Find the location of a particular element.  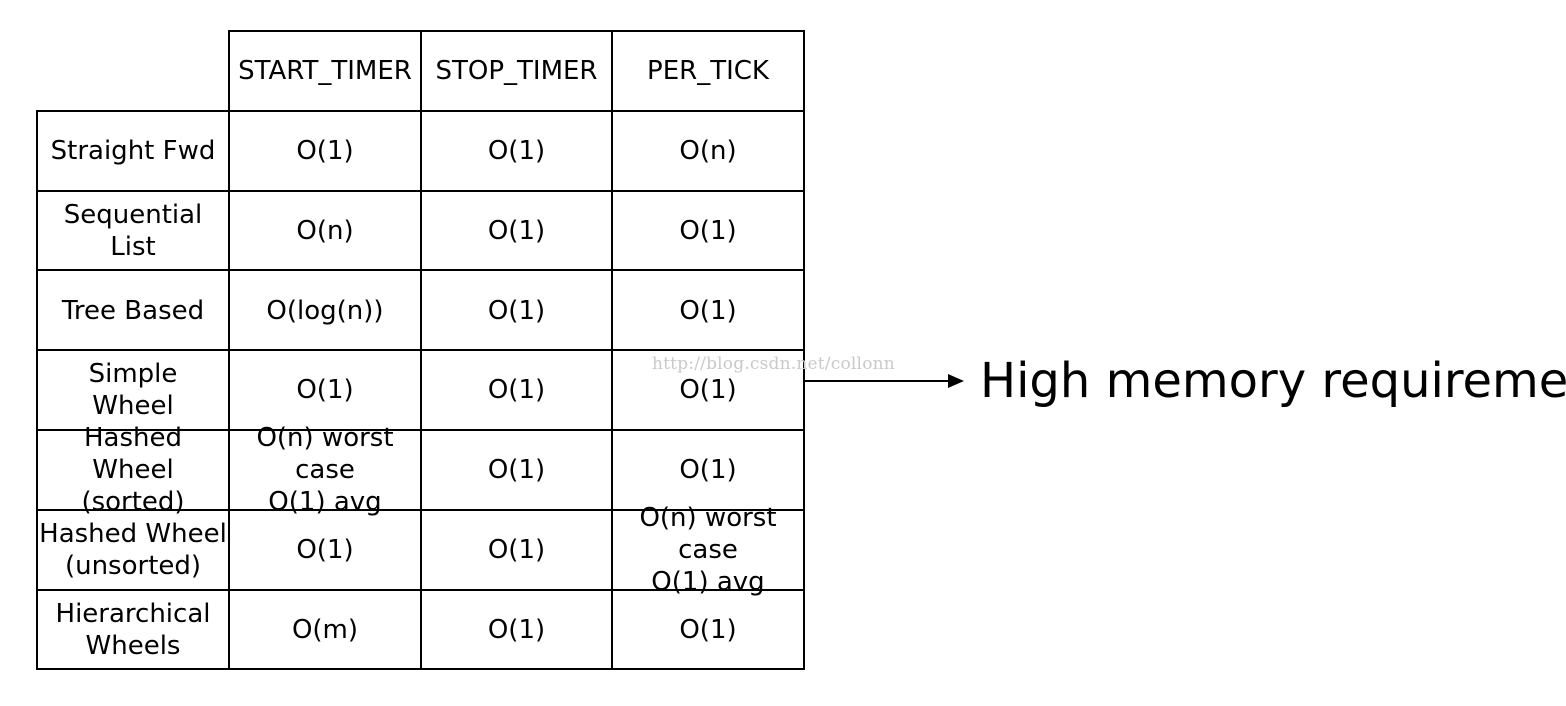

cell-per-tick: O(n) is located at coordinates (708, 151).